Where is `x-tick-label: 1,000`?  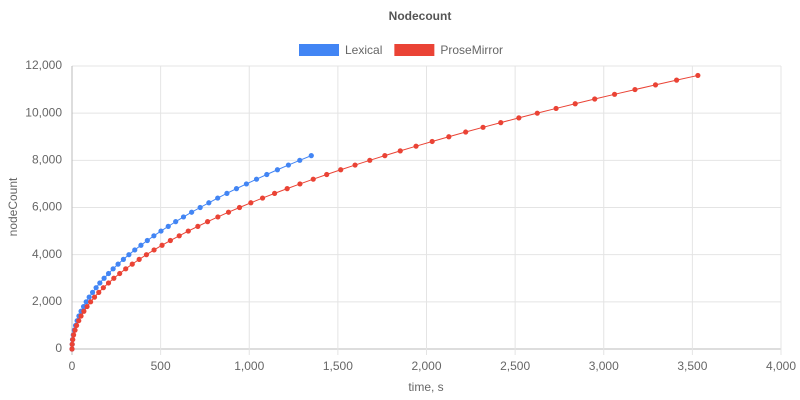
x-tick-label: 1,000 is located at coordinates (249, 366).